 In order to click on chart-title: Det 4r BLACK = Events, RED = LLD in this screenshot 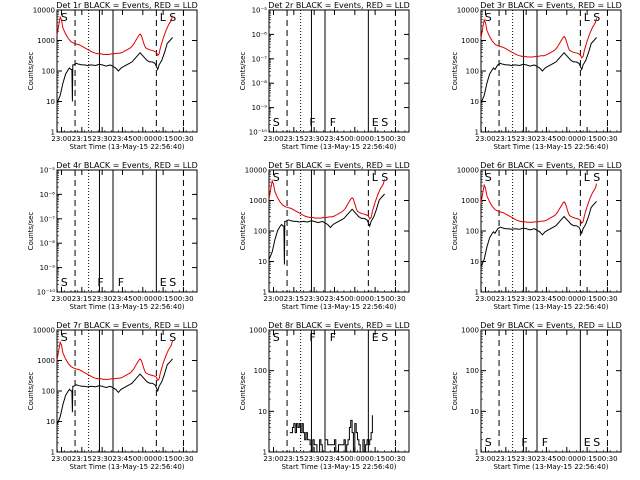, I will do `click(127, 165)`.